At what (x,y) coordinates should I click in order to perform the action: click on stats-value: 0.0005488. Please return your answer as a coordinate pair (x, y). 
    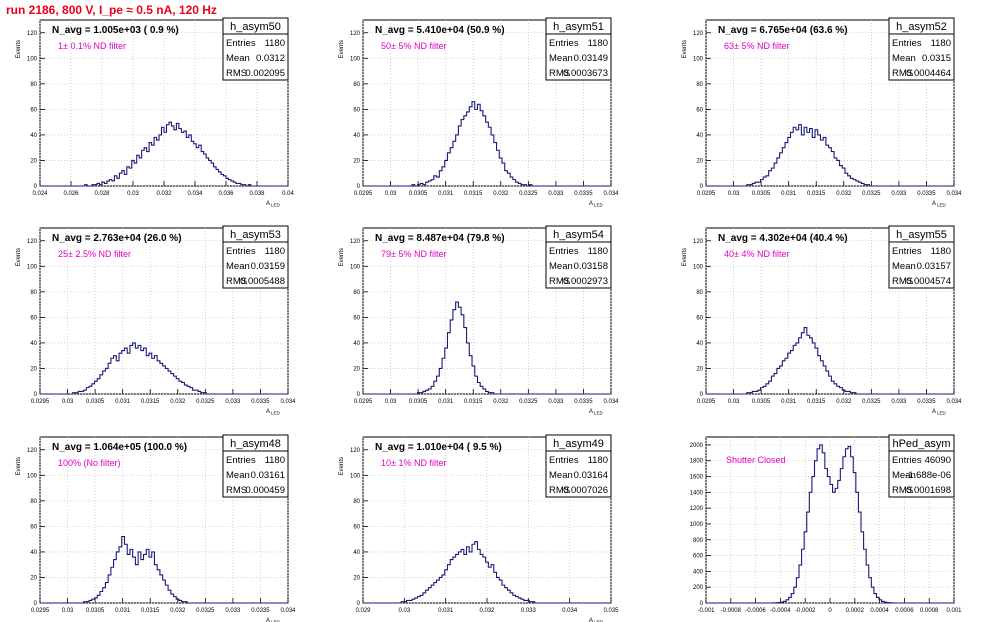
    Looking at the image, I should click on (262, 281).